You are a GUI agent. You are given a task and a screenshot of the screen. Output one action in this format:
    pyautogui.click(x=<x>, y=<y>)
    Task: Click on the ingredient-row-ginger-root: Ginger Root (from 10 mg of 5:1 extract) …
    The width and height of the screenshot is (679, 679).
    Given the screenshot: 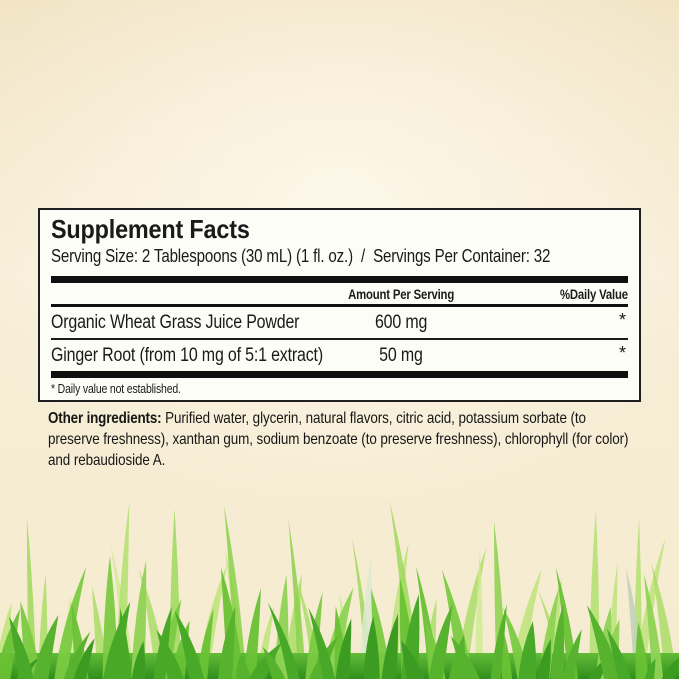 What is the action you would take?
    pyautogui.click(x=339, y=355)
    